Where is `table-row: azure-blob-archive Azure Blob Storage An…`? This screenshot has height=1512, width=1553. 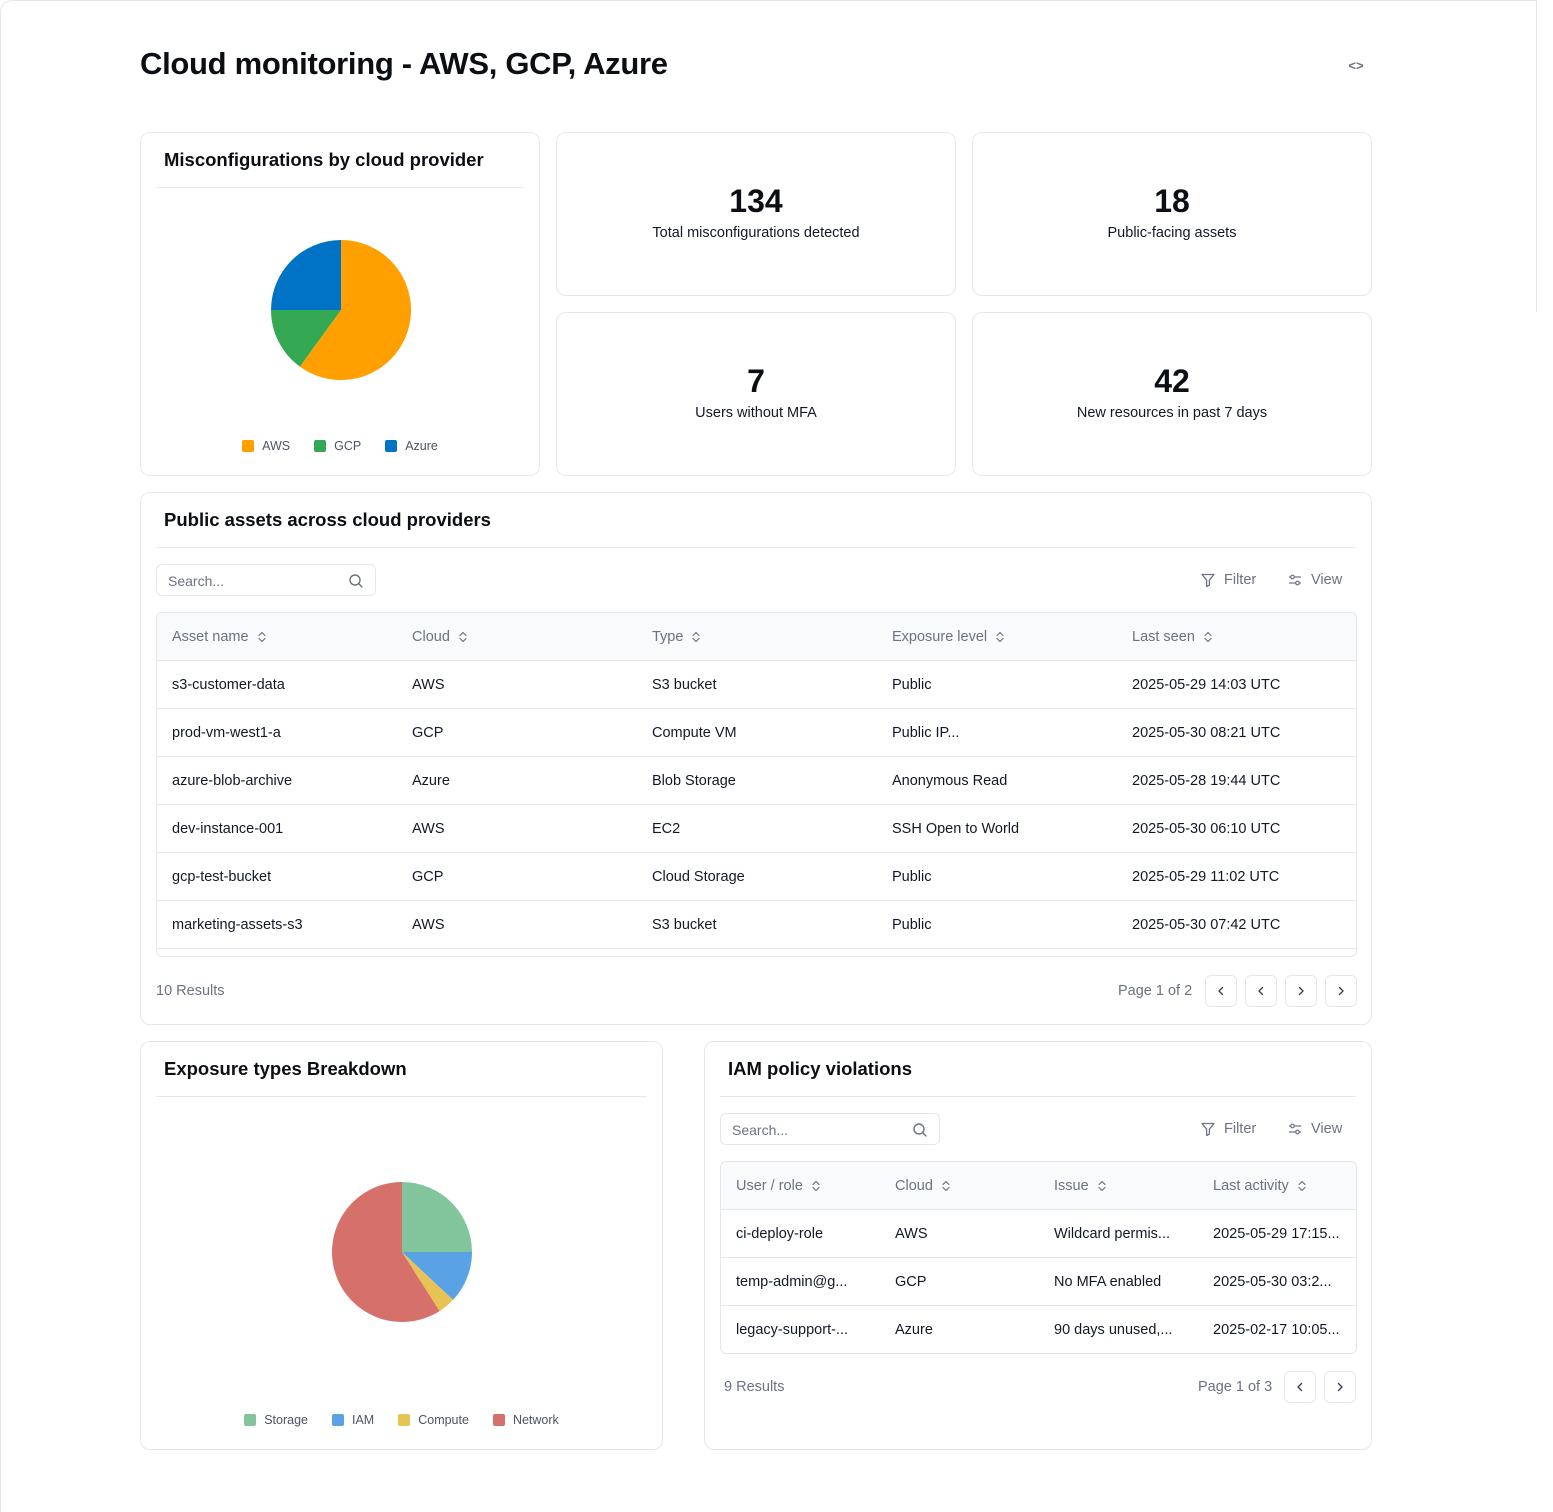
table-row: azure-blob-archive Azure Blob Storage An… is located at coordinates (756, 781).